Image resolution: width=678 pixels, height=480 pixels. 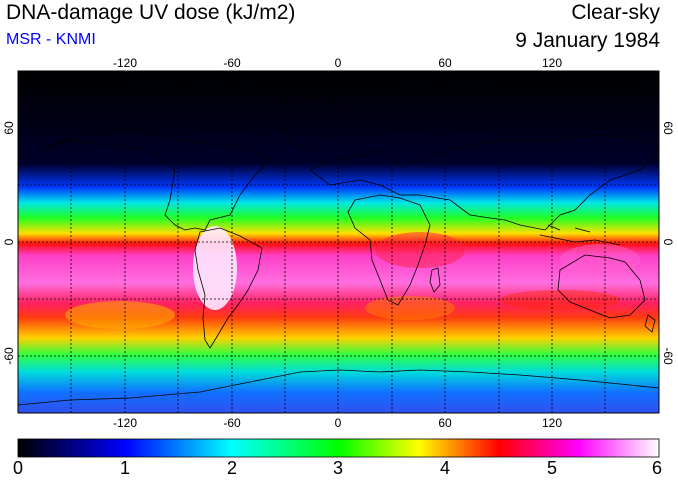 I want to click on indian-ocean-band, so click(x=560, y=300).